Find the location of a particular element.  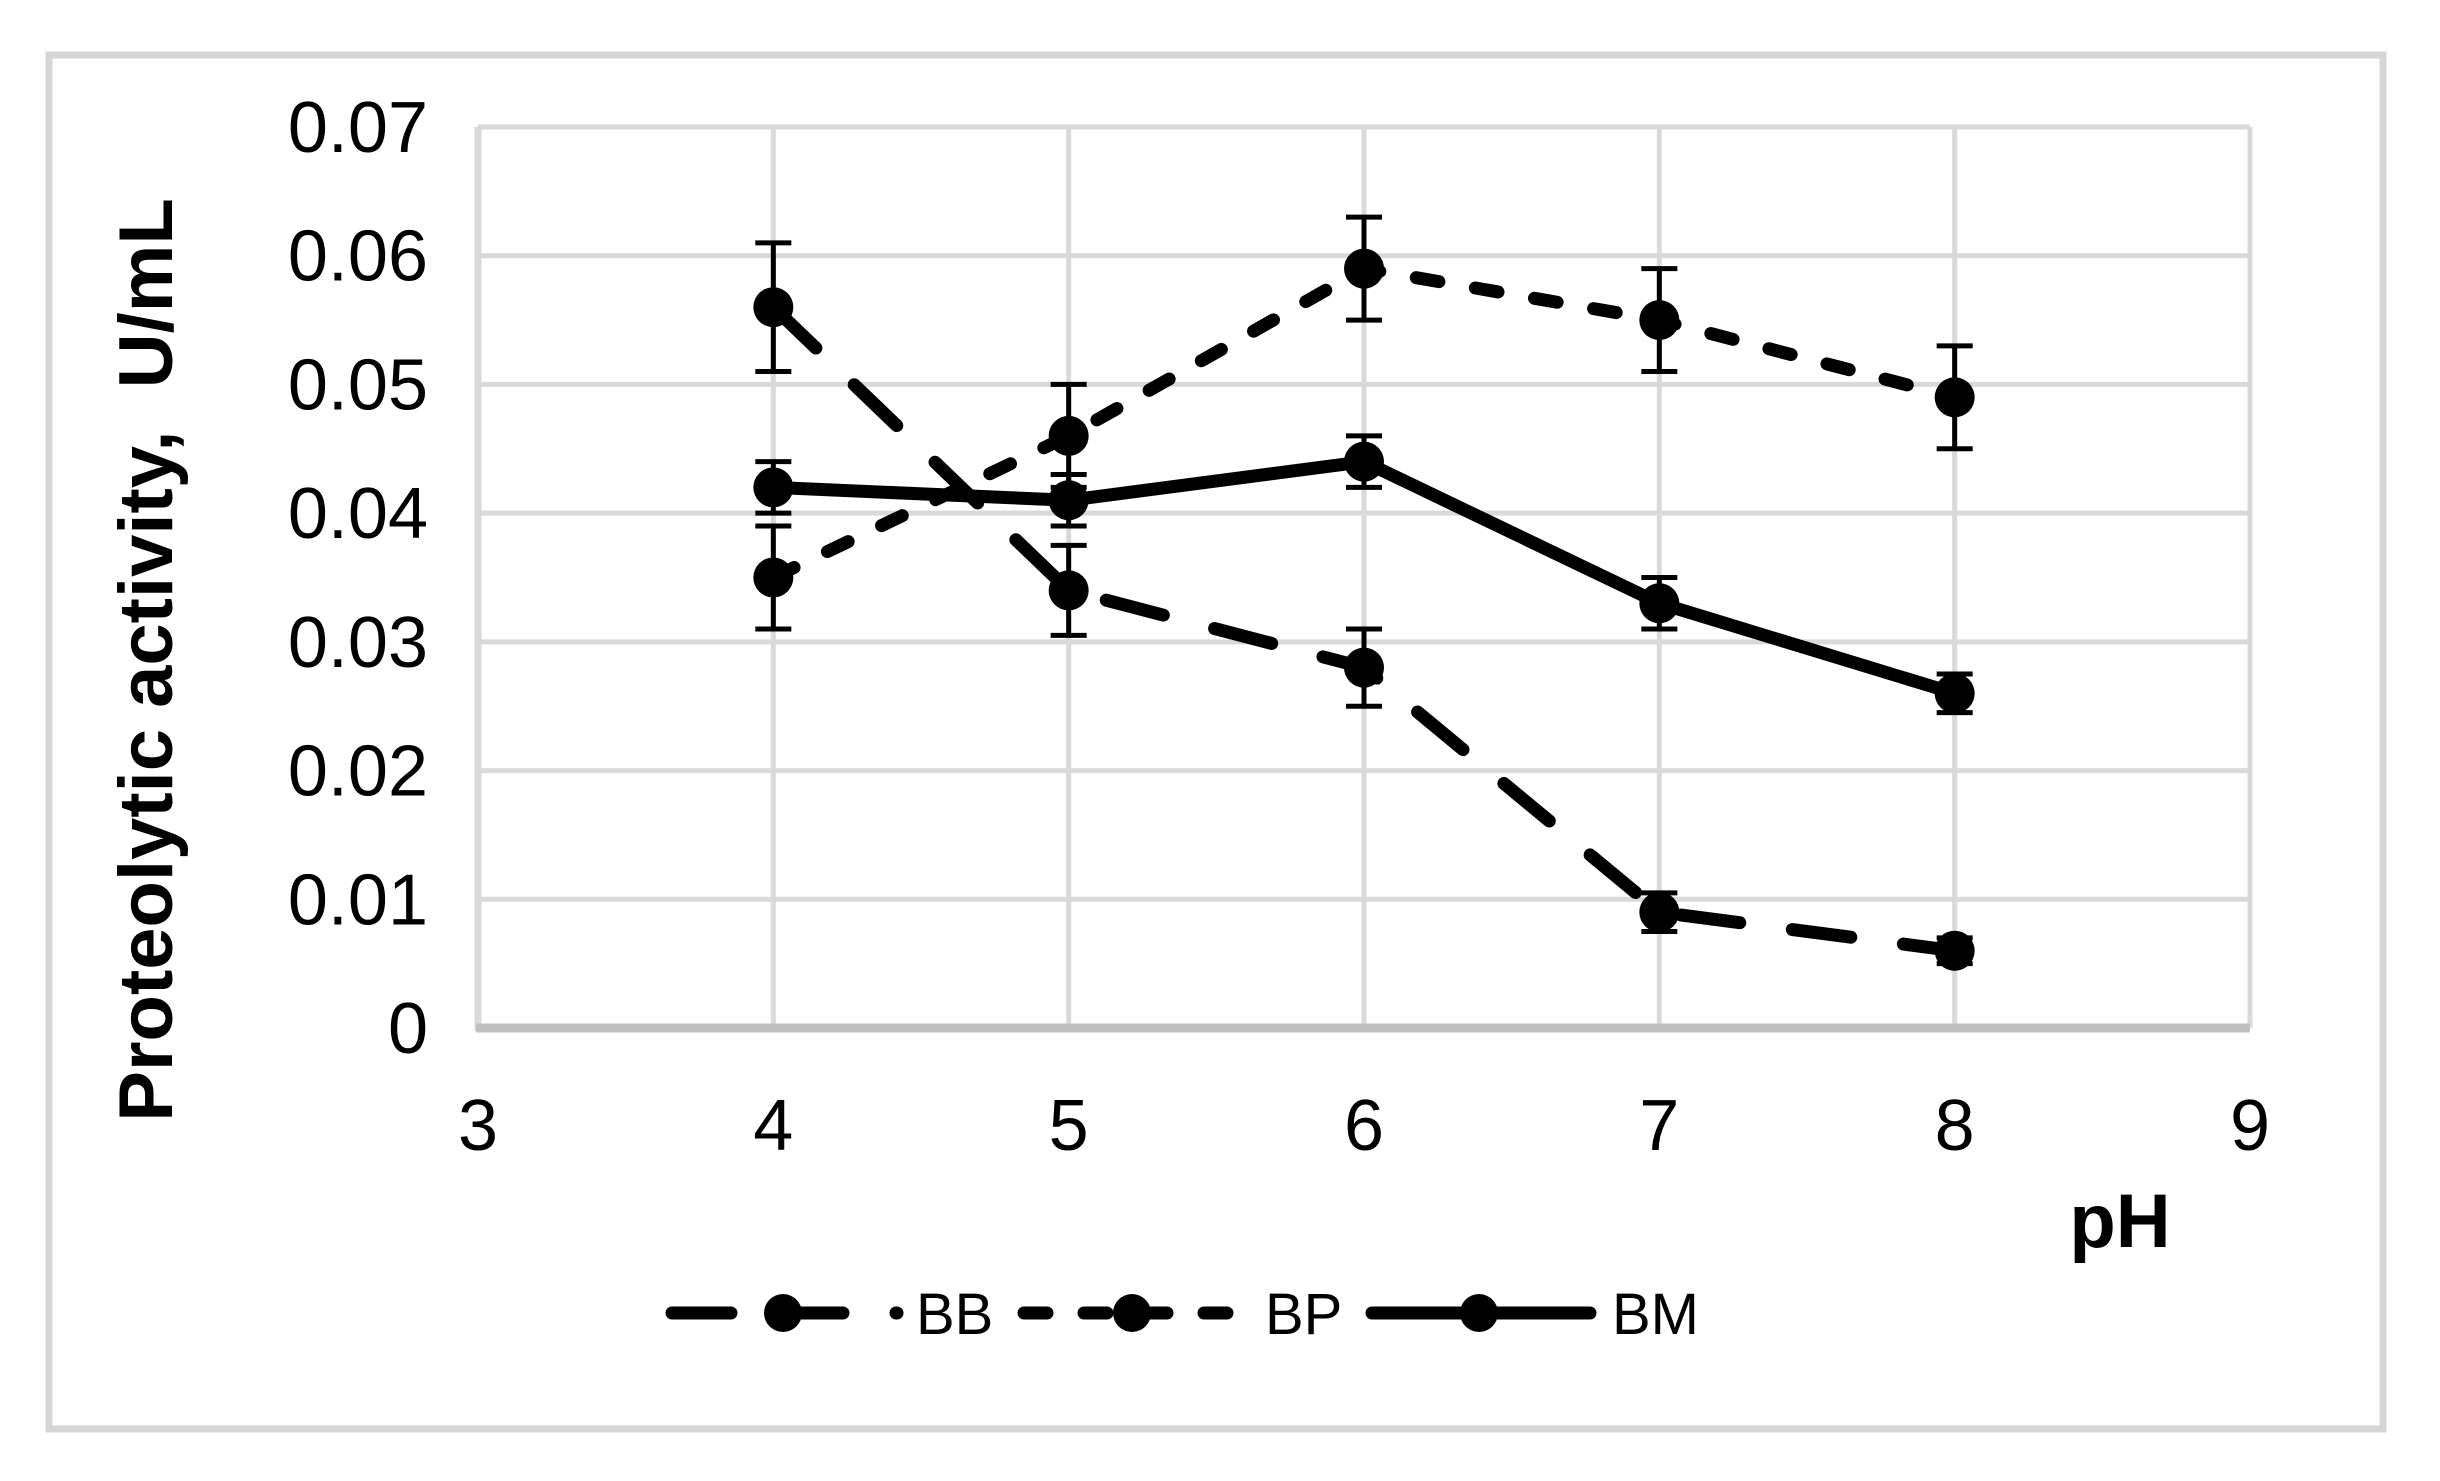

data-point-BB-pH8 is located at coordinates (1954, 950).